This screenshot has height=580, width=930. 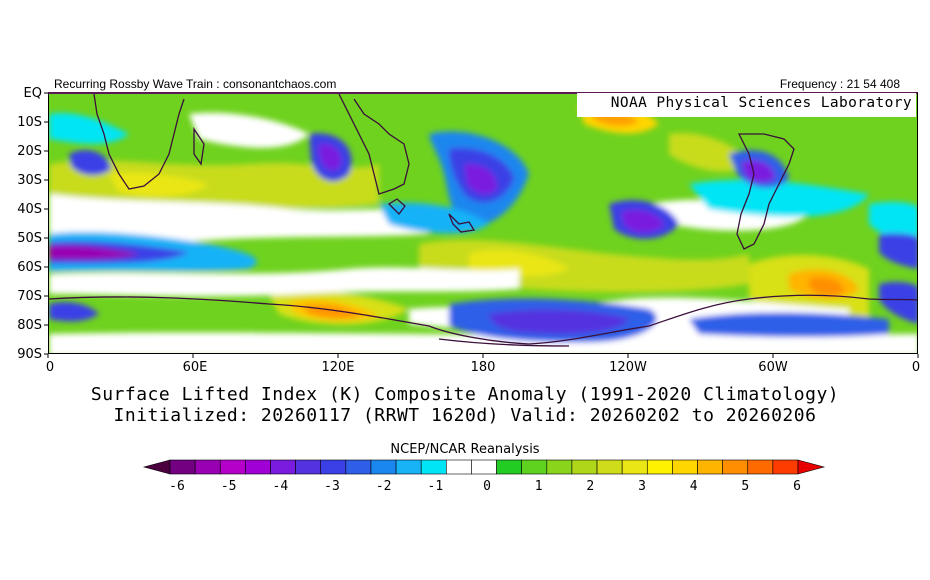 What do you see at coordinates (383, 486) in the screenshot?
I see `colorbar-label: -2` at bounding box center [383, 486].